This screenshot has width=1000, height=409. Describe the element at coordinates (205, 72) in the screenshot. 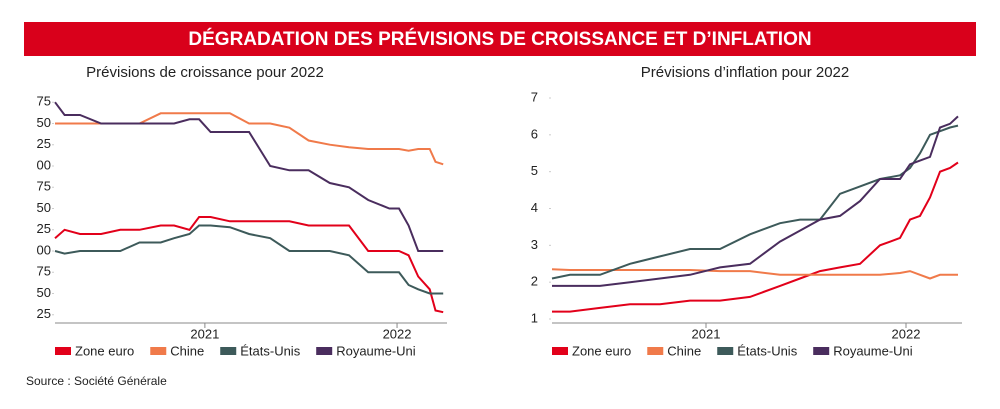

I see `chart-title: Prévisions de croissance pour 2022` at that location.